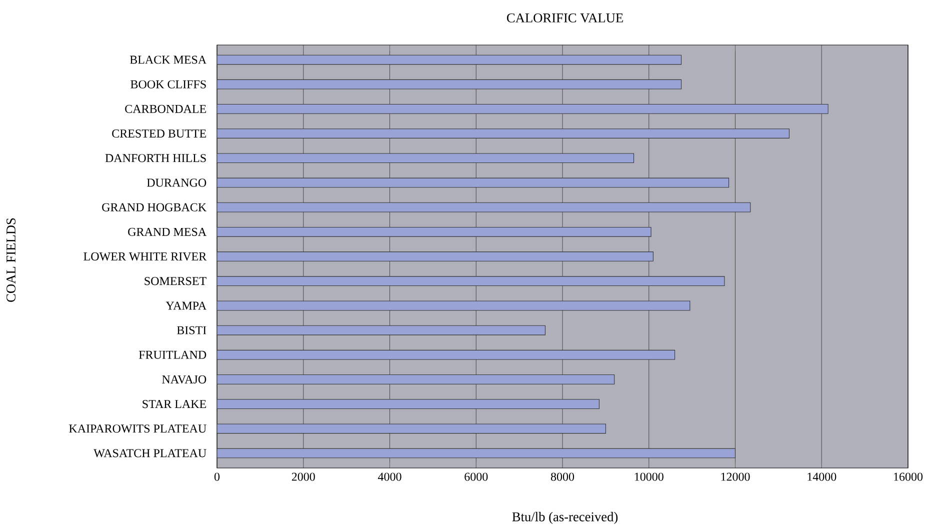  I want to click on y-tick-label: DANFORTH HILLS, so click(155, 158).